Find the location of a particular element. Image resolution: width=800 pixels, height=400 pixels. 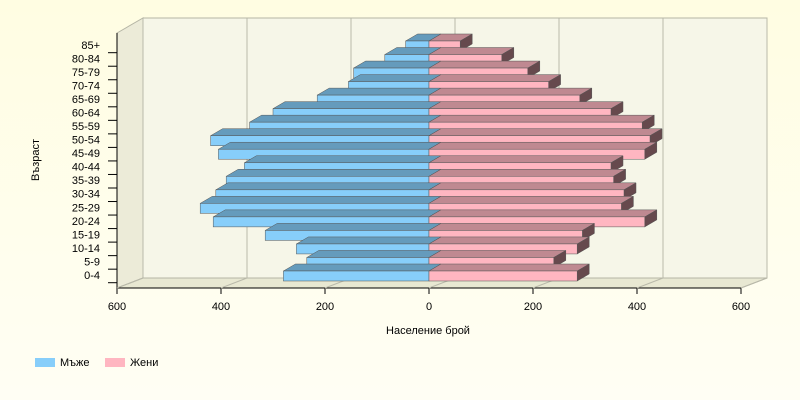

y-tick-label: 70-74 is located at coordinates (86, 86).